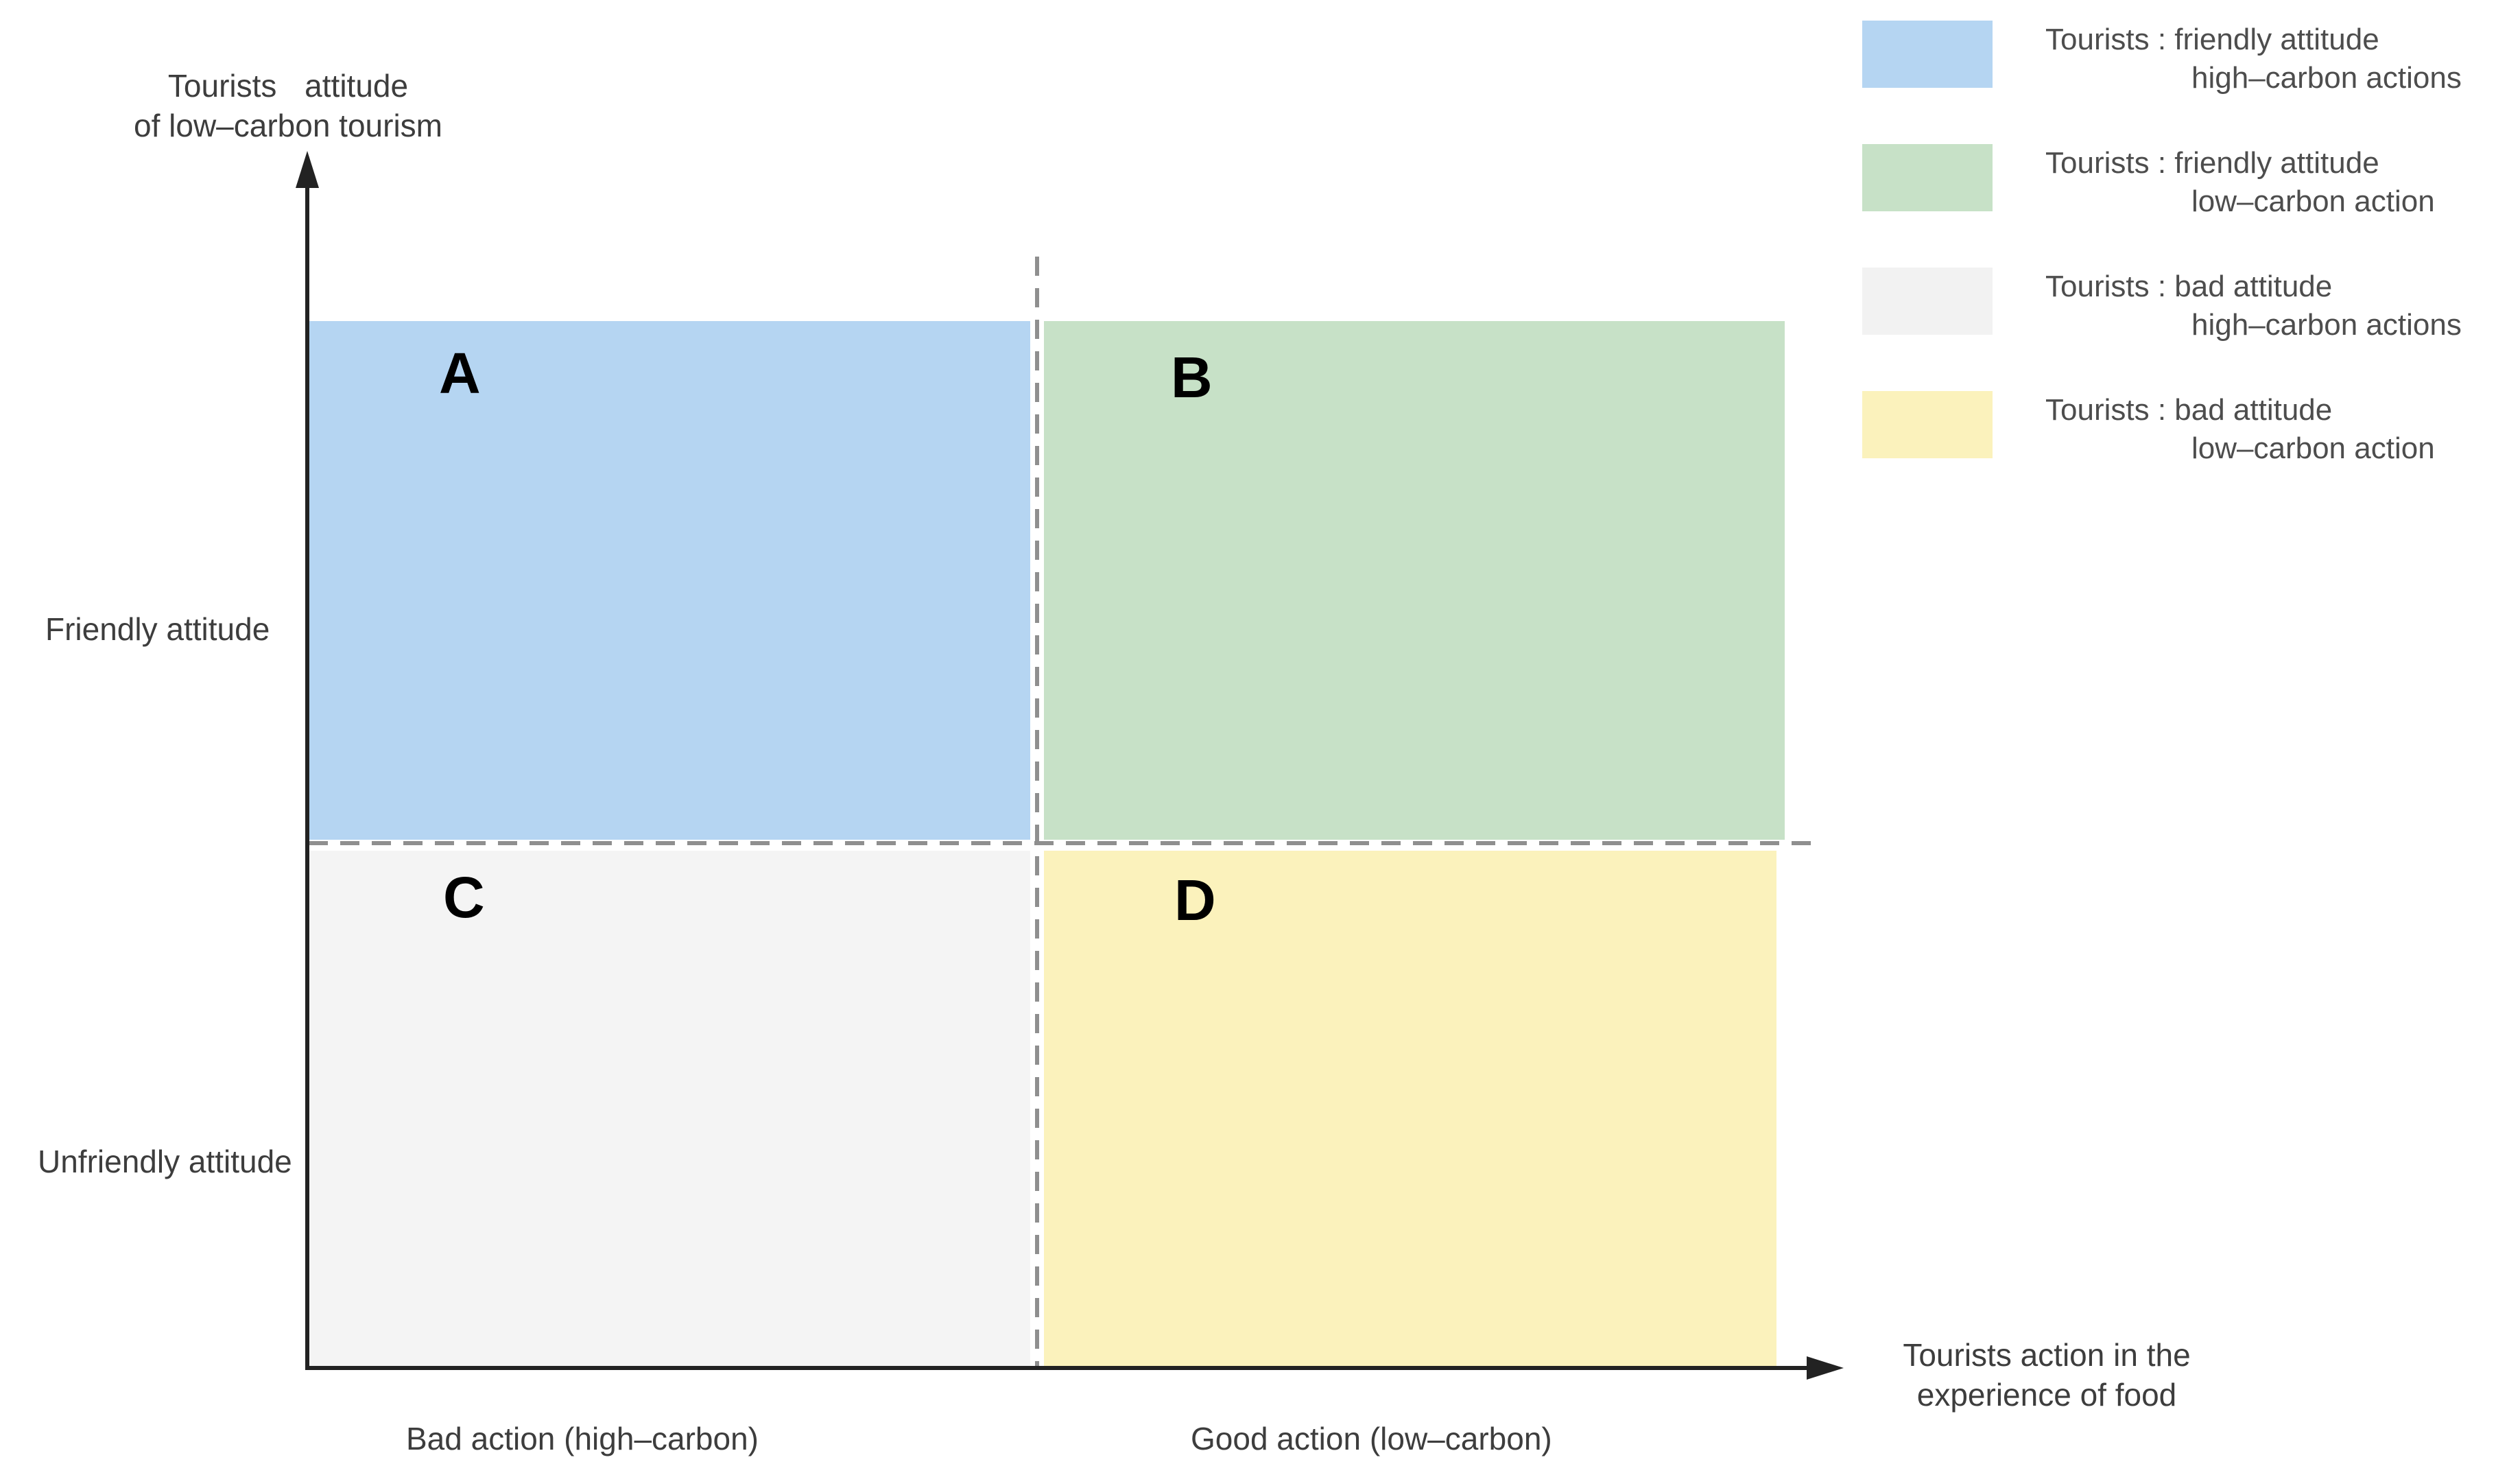 The height and width of the screenshot is (1475, 2520). I want to click on quadrant-b, so click(1414, 580).